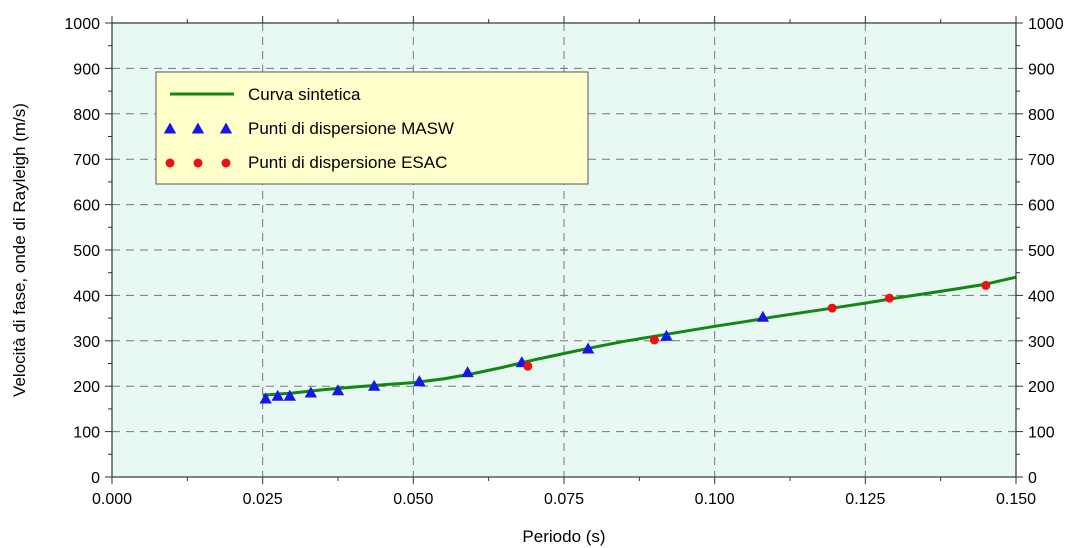 The image size is (1089, 548). I want to click on y-tick-label-left: 100, so click(86, 433).